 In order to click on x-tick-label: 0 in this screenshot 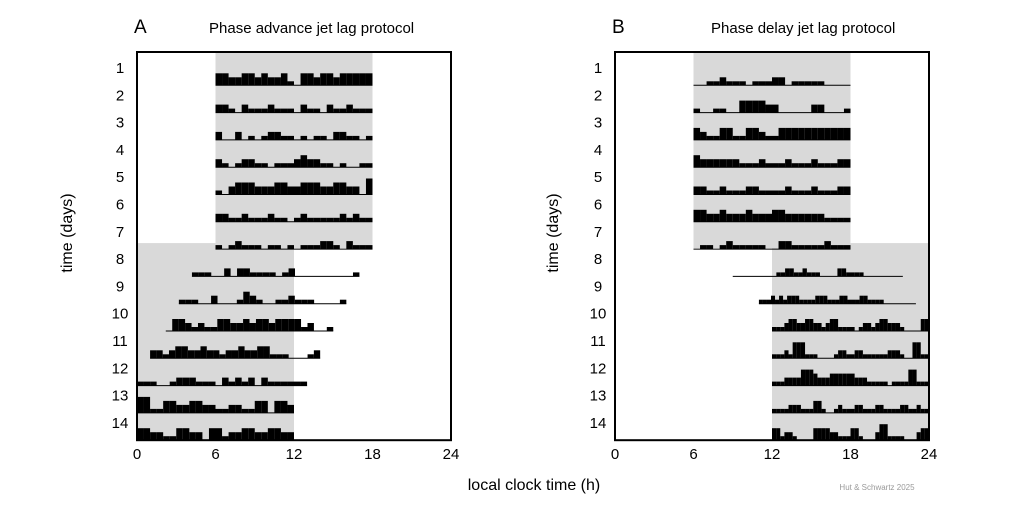, I will do `click(137, 454)`.